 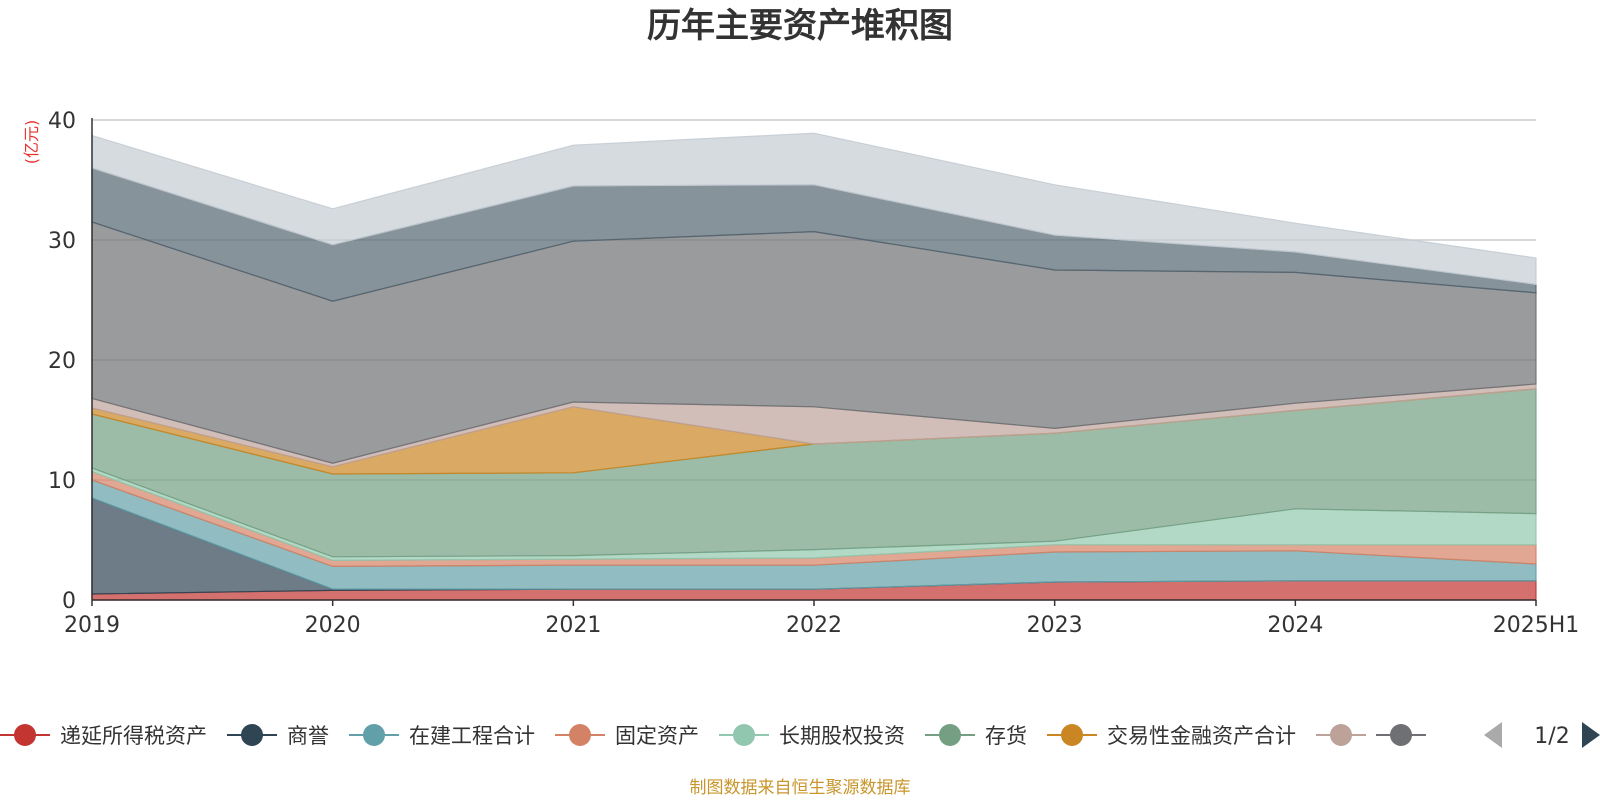 What do you see at coordinates (308, 736) in the screenshot?
I see `legend-label: 商誉` at bounding box center [308, 736].